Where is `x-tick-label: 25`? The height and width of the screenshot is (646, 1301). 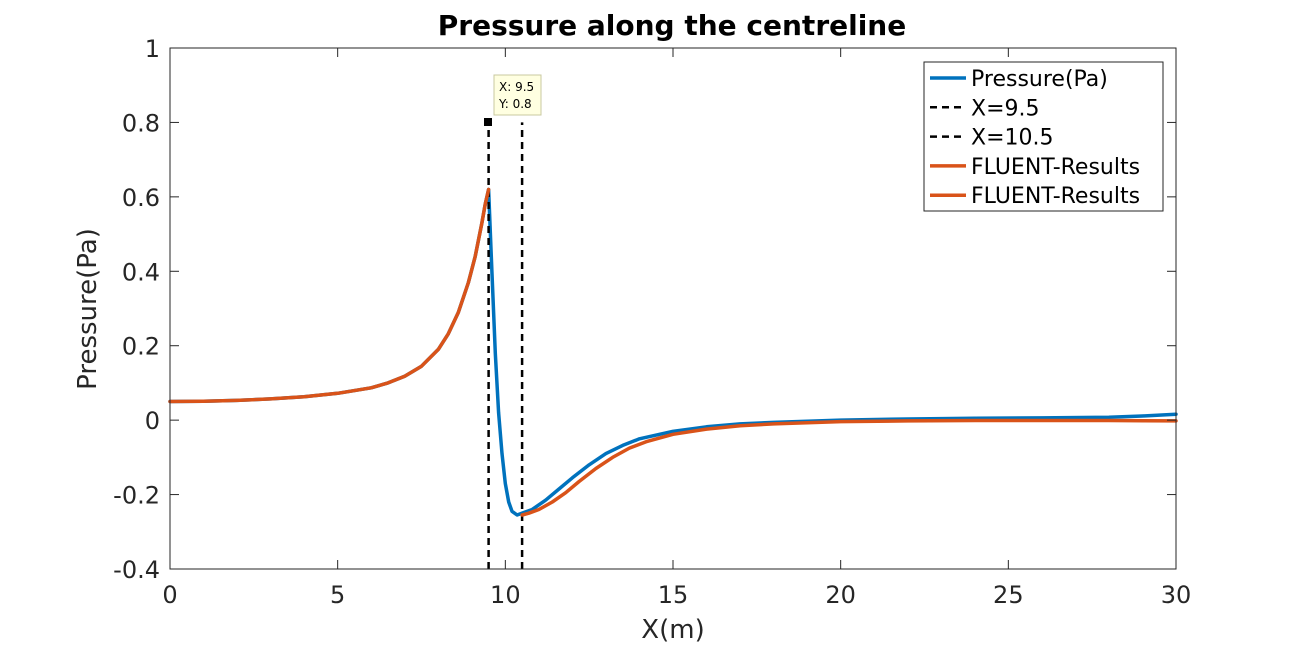 x-tick-label: 25 is located at coordinates (1008, 595).